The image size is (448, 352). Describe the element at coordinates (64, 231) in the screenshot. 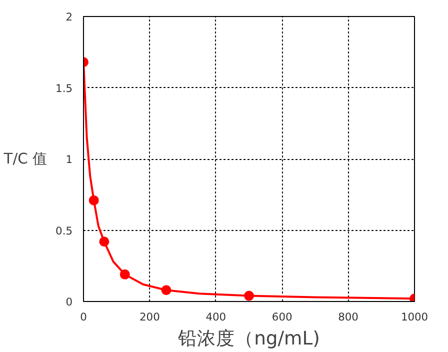

I see `y-tick-label: 0.5` at that location.